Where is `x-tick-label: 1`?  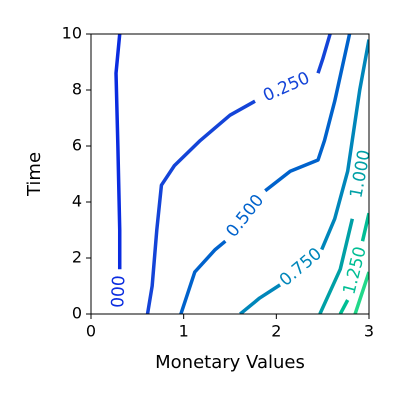 x-tick-label: 1 is located at coordinates (184, 331).